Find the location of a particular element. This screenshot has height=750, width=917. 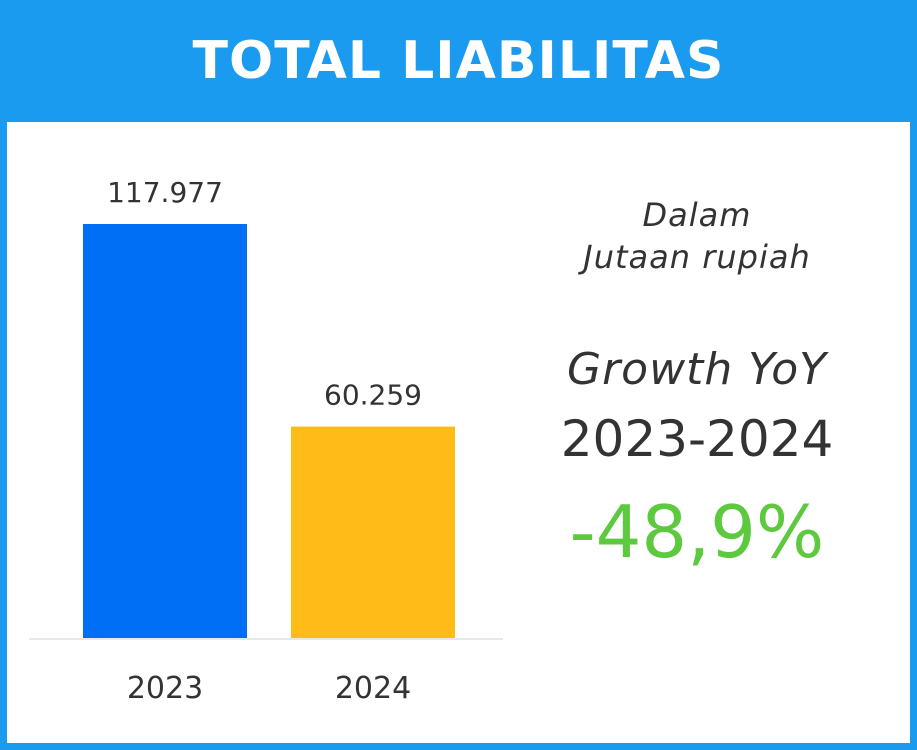

bar-2023 is located at coordinates (165, 431).